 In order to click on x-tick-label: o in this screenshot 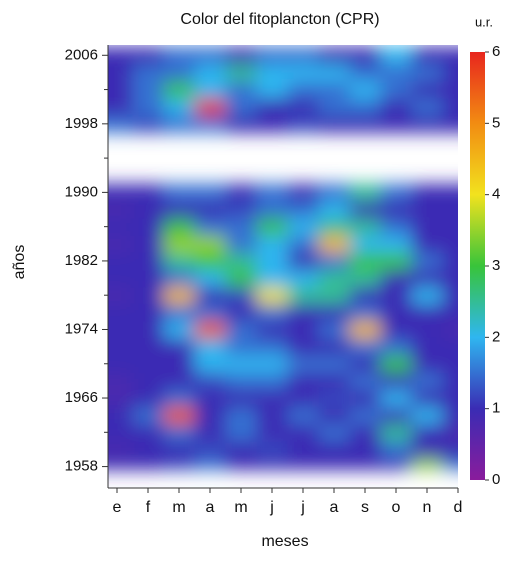, I will do `click(396, 507)`.